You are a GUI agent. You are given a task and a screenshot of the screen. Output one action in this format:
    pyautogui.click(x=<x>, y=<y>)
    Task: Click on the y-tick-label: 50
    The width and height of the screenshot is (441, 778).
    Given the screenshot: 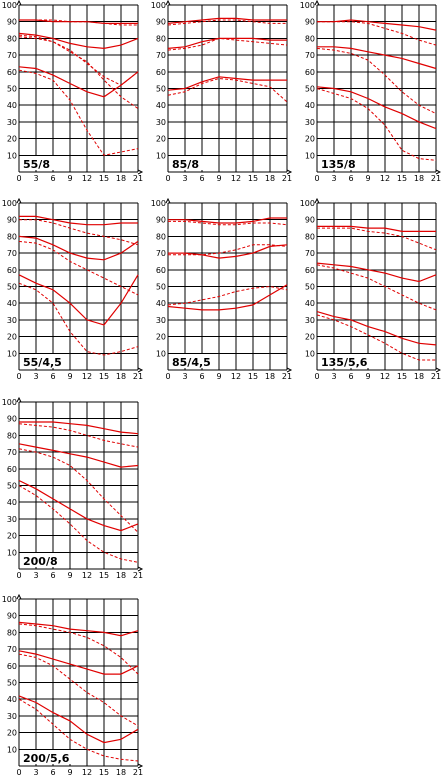 What is the action you would take?
    pyautogui.click(x=161, y=287)
    